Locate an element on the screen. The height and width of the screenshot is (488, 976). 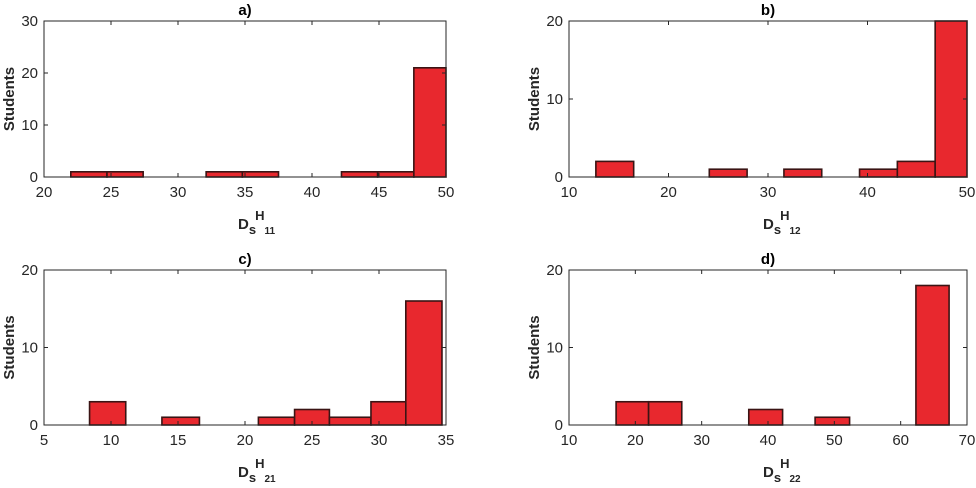
panel-title: d) is located at coordinates (768, 259).